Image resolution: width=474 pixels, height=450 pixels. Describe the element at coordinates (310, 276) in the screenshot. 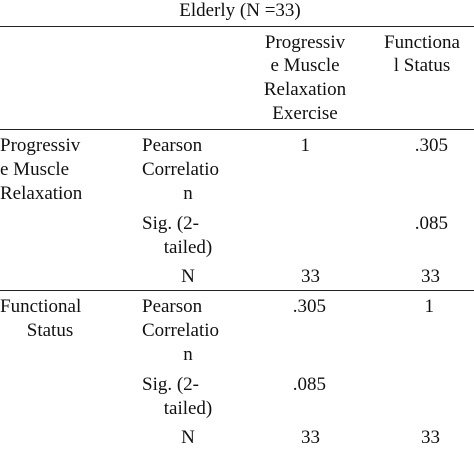

I see `row1-n-col1: 33` at that location.